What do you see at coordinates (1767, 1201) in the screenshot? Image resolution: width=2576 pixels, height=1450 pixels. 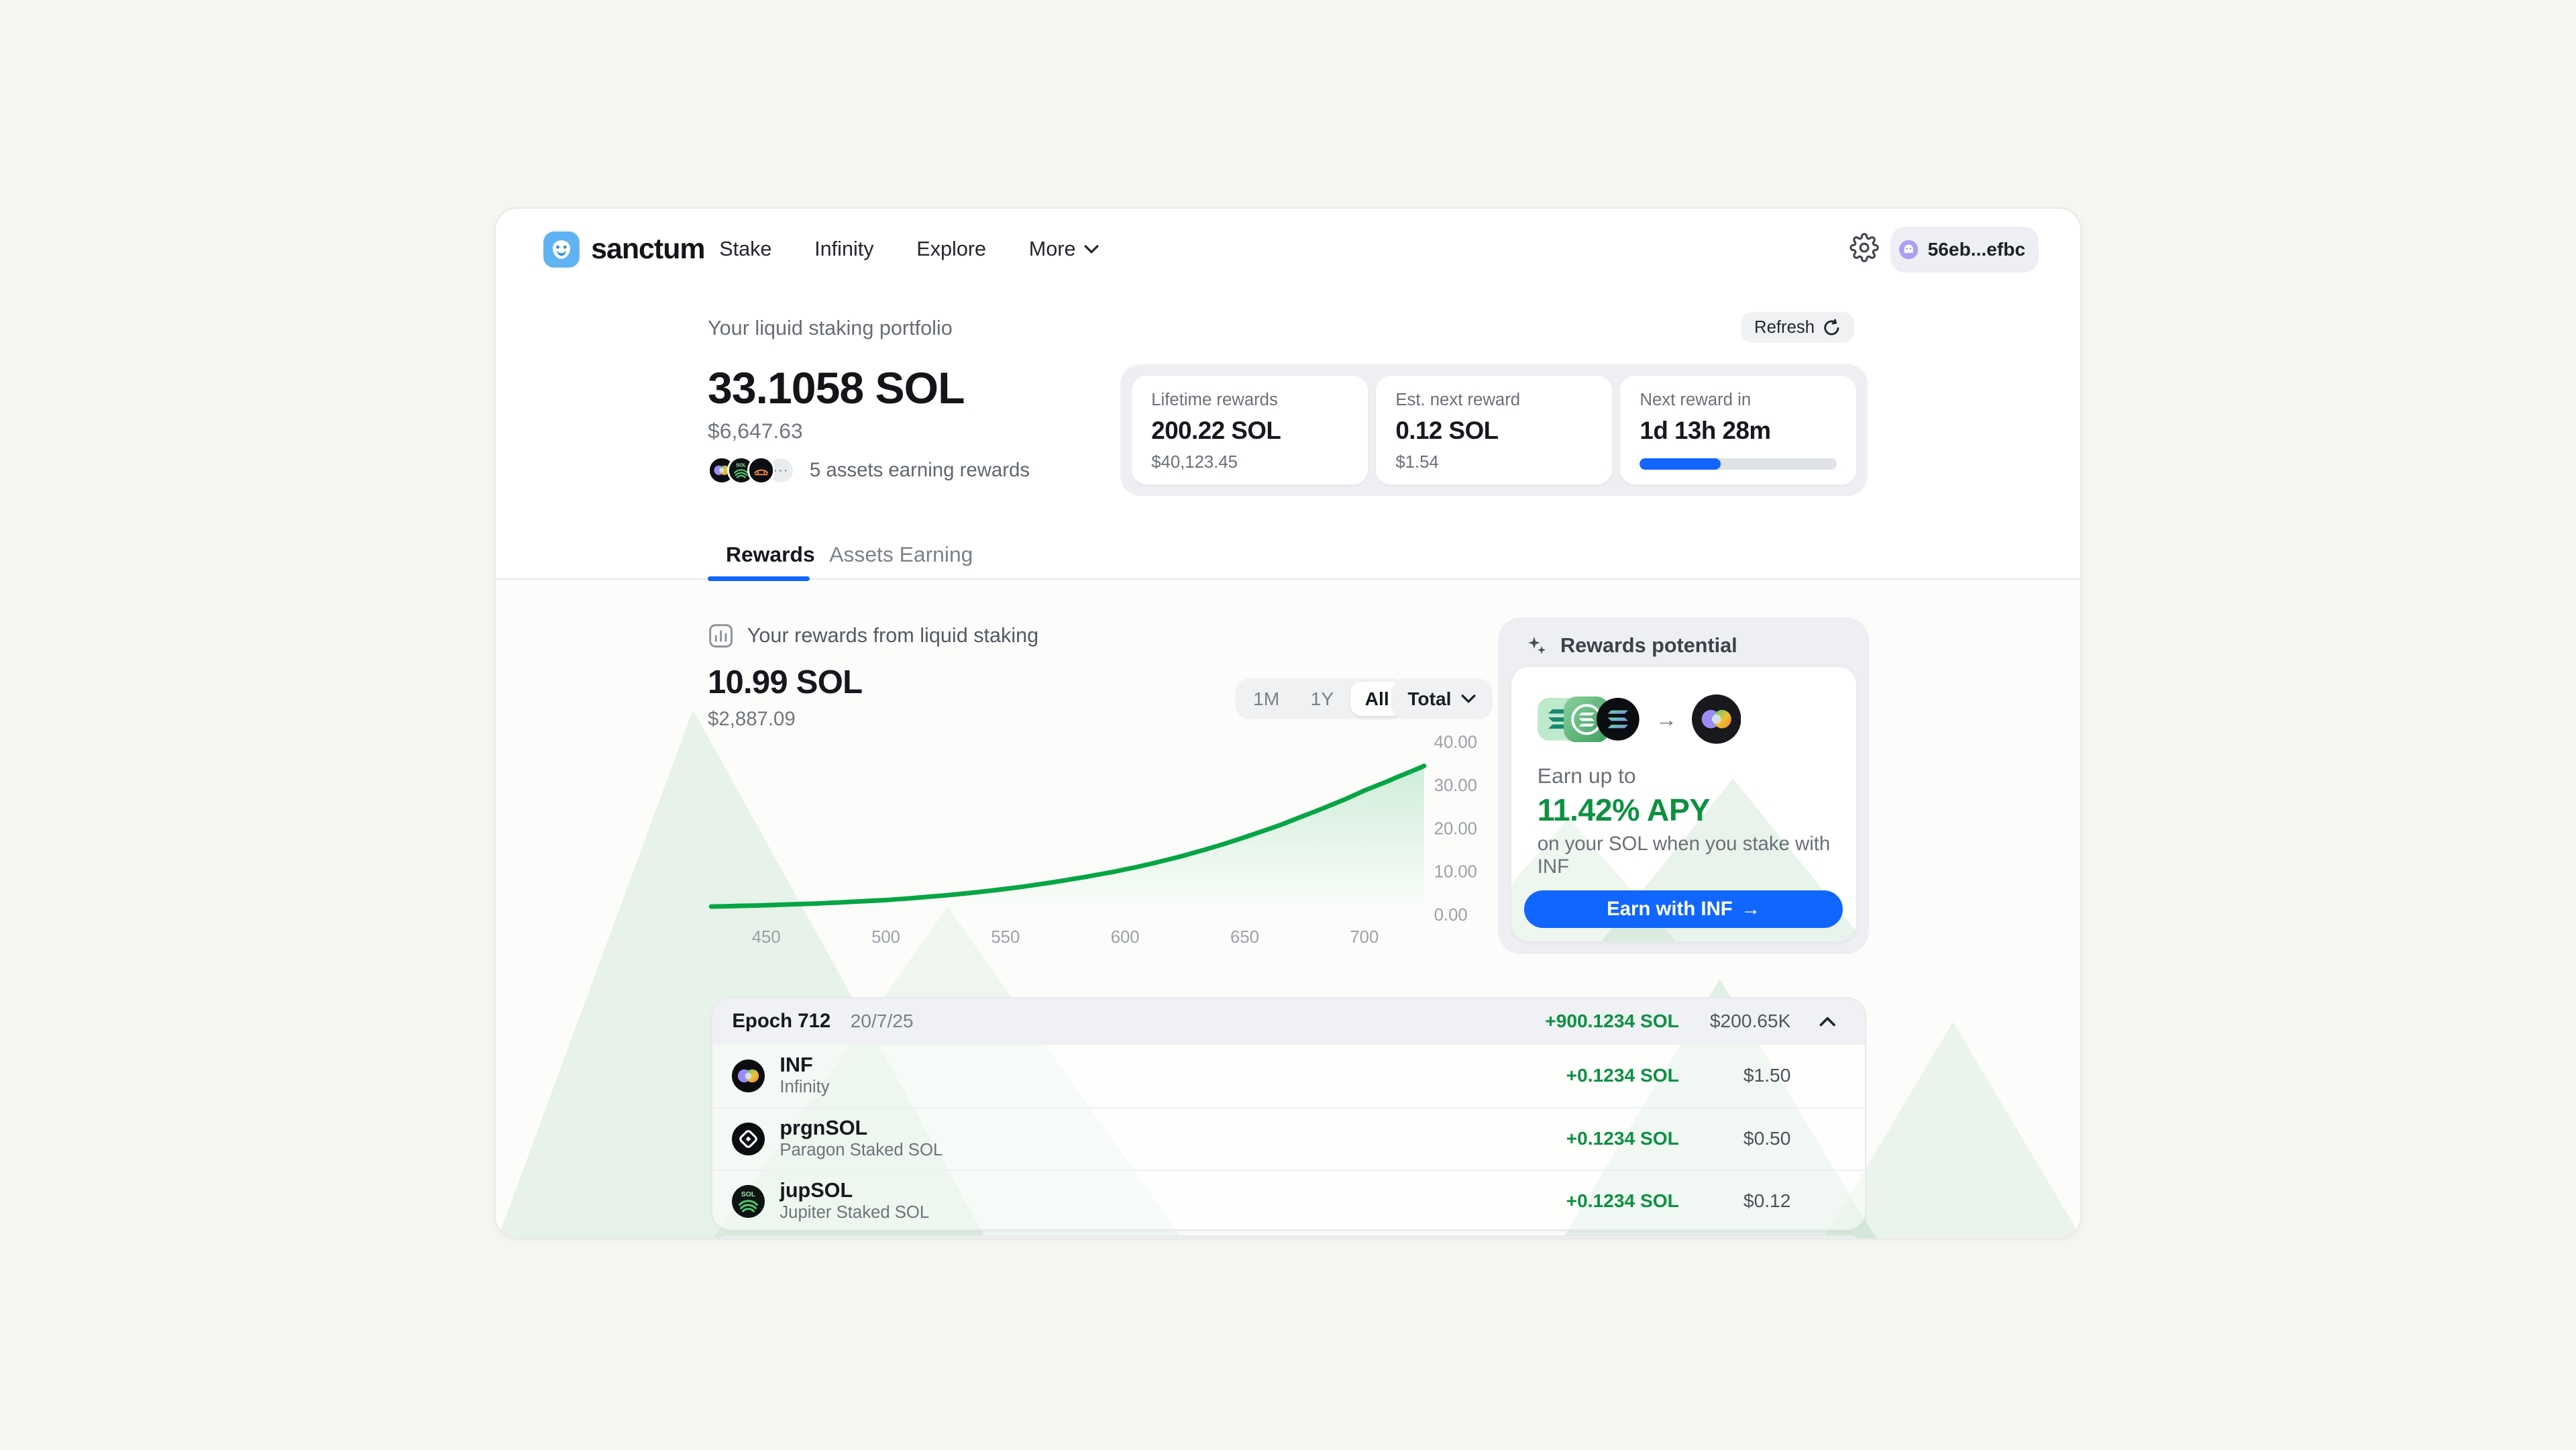 I see `row-usd-amount: $0.12` at bounding box center [1767, 1201].